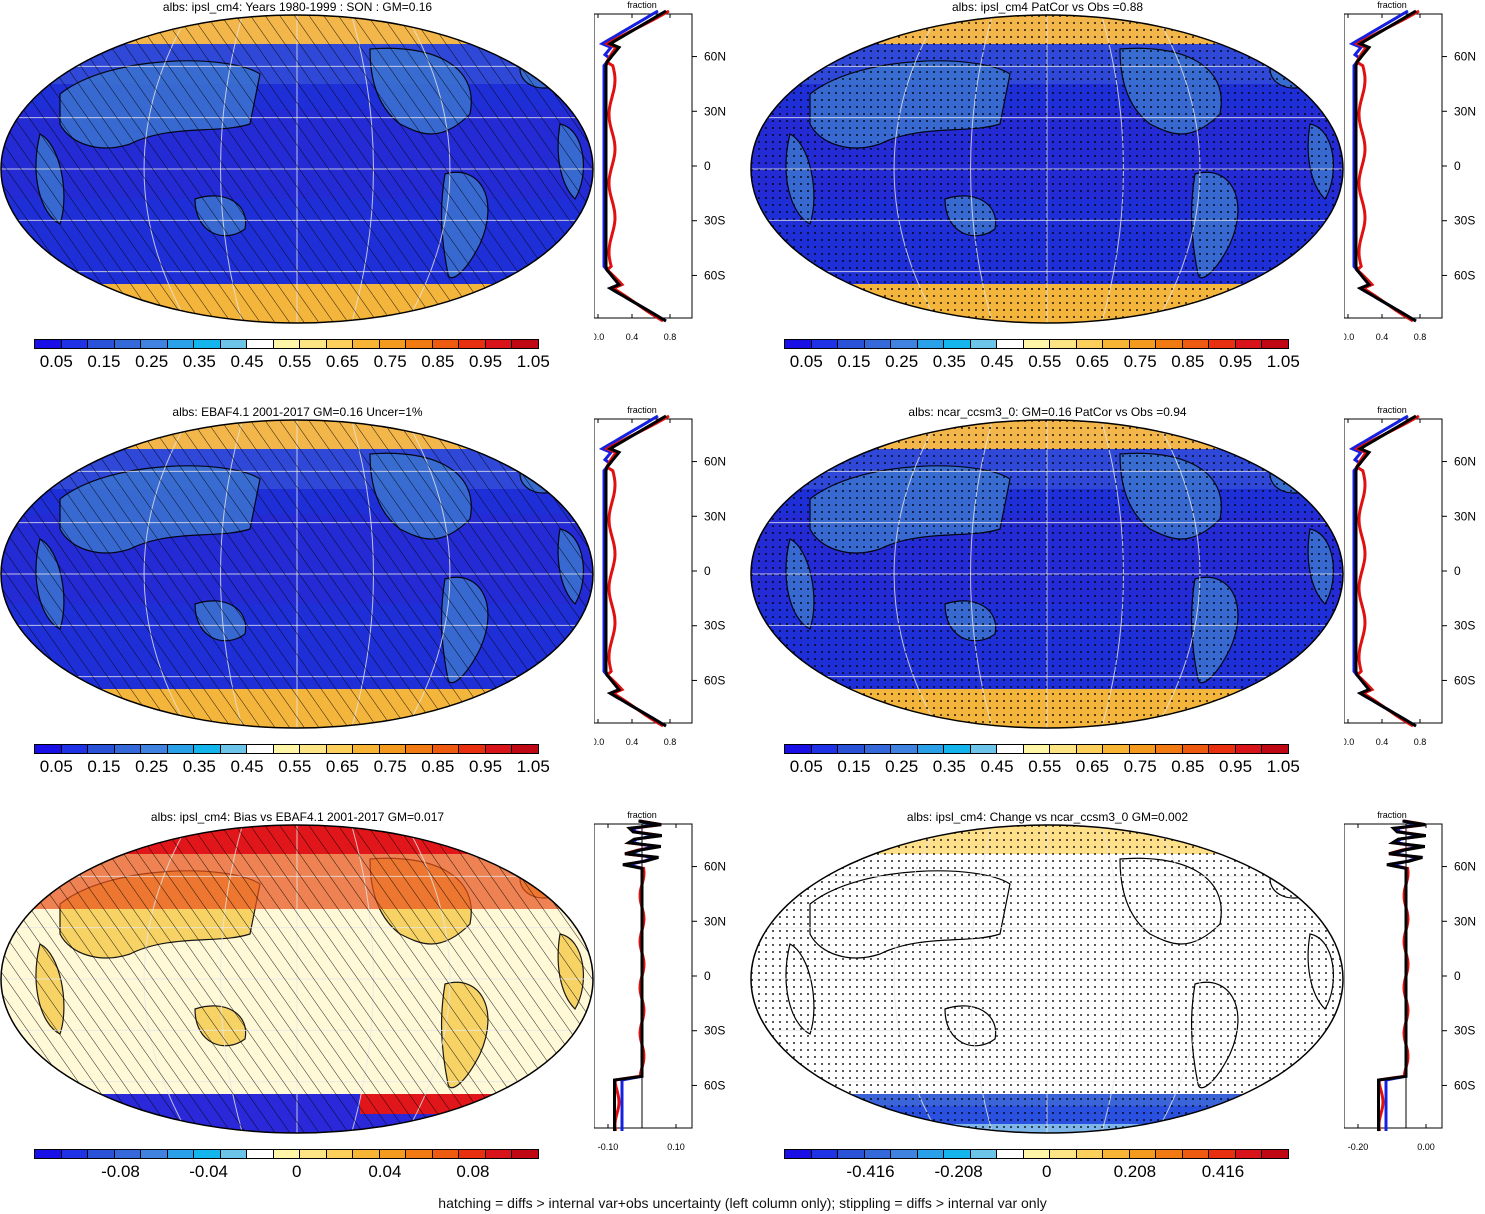 The height and width of the screenshot is (1214, 1485). What do you see at coordinates (1135, 1171) in the screenshot?
I see `colorbar-label: 0.208` at bounding box center [1135, 1171].